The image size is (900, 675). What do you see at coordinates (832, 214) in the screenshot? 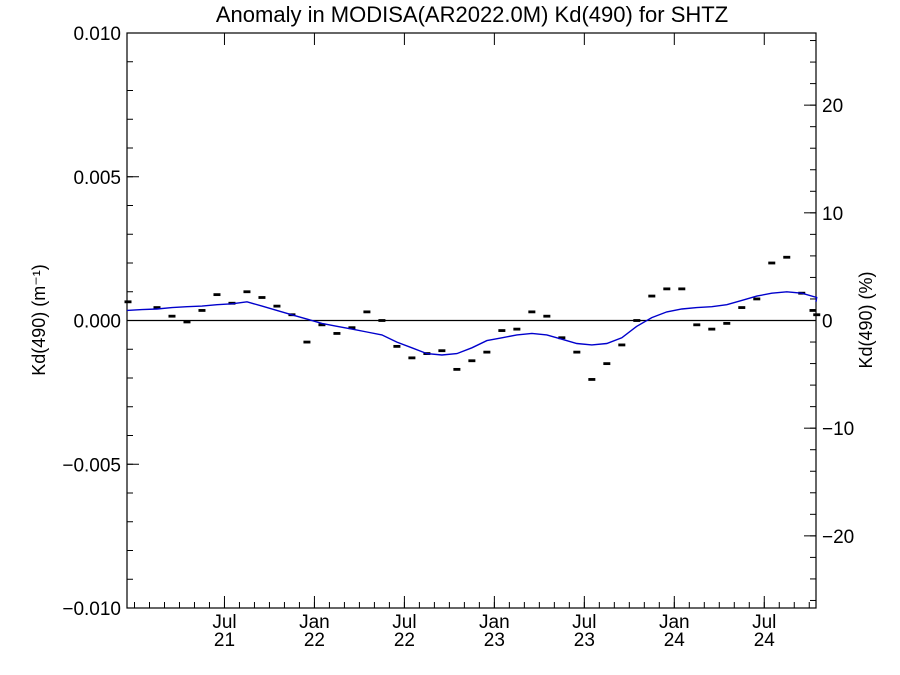
I see `y-tick-label-right: 10` at bounding box center [832, 214].